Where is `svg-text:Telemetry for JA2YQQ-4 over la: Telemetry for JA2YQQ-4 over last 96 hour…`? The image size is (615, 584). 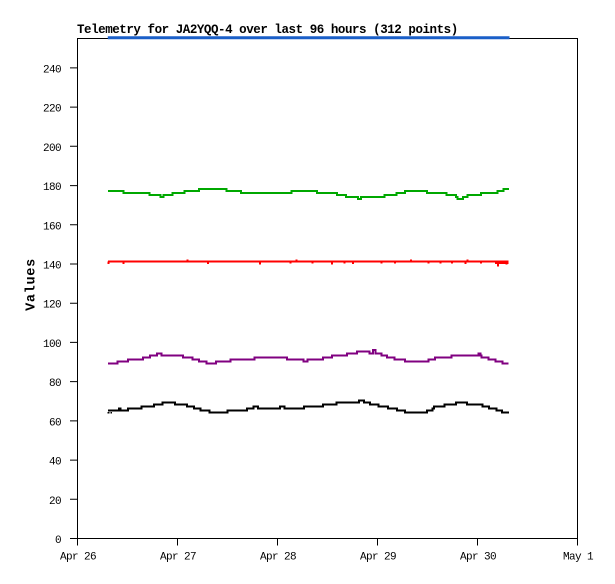
svg-text:Telemetry for JA2YQQ-4 over la: Telemetry for JA2YQQ-4 over last 96 hour… is located at coordinates (267, 30).